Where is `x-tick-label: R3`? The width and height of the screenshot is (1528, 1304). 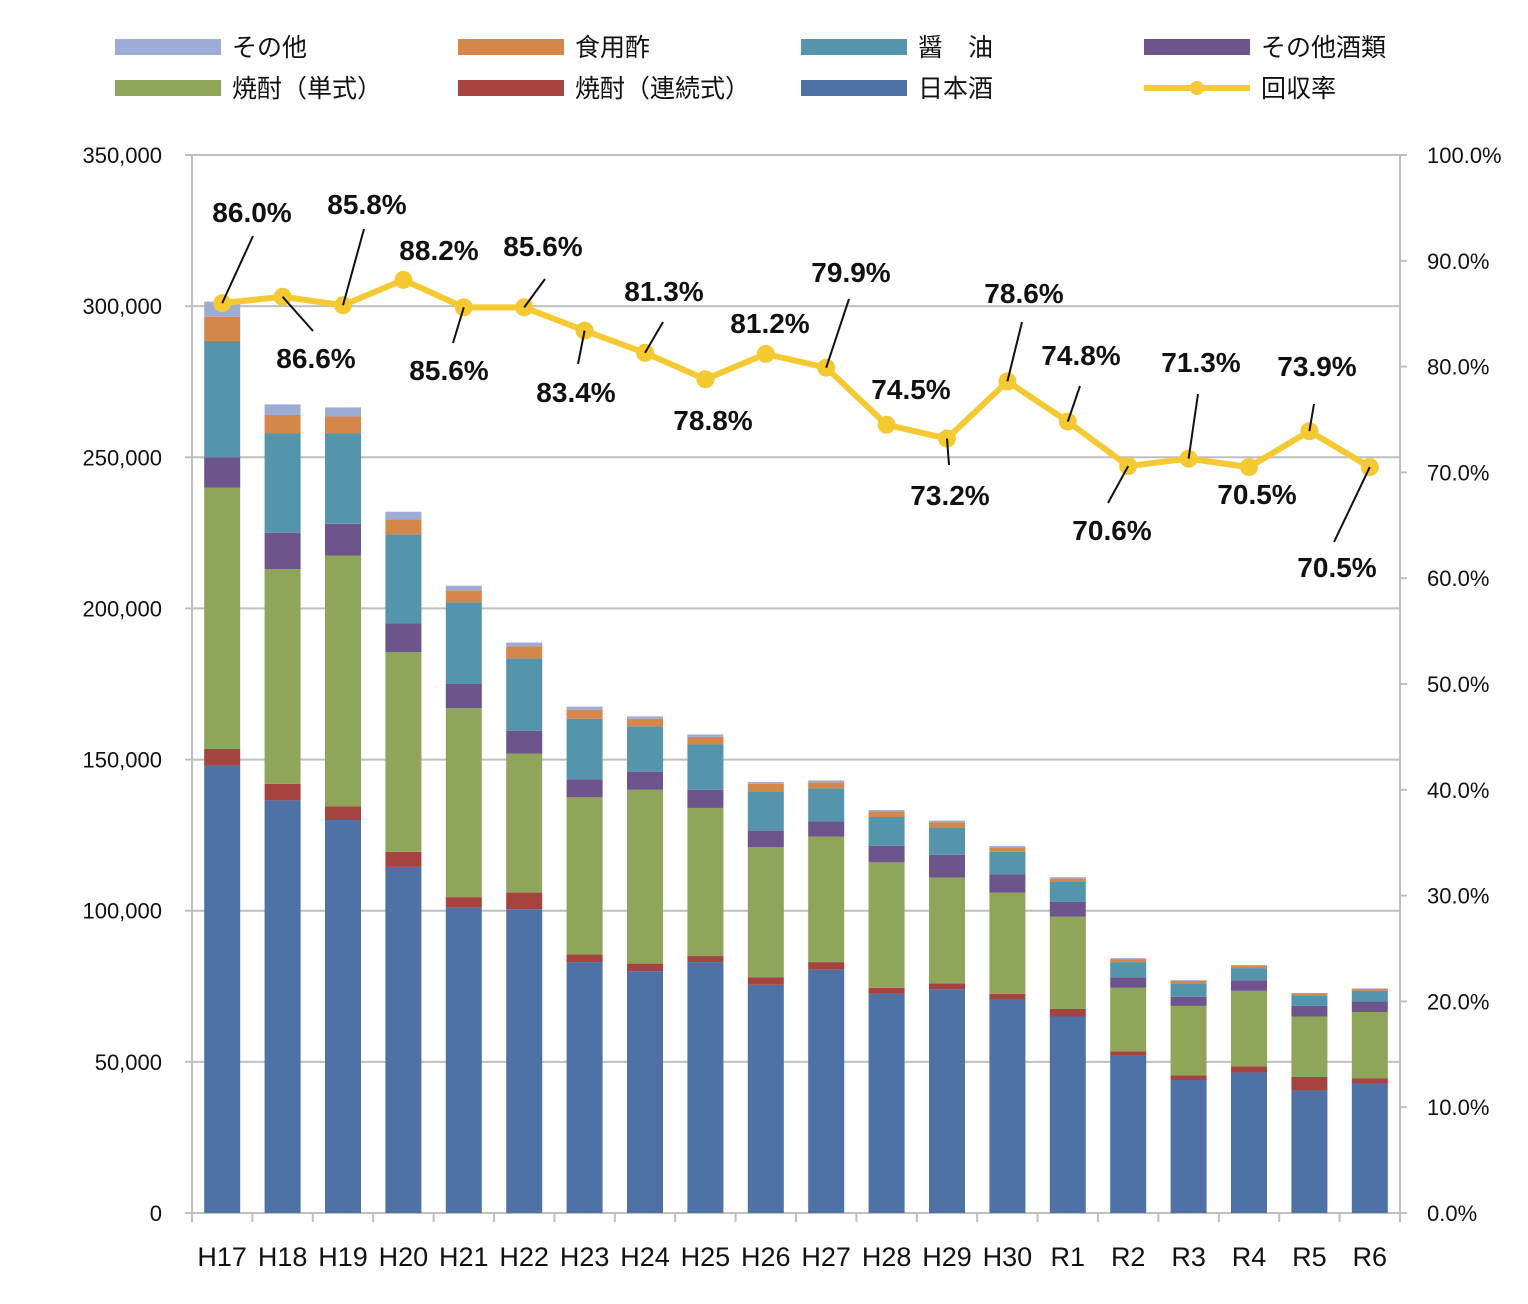
x-tick-label: R3 is located at coordinates (1188, 1257).